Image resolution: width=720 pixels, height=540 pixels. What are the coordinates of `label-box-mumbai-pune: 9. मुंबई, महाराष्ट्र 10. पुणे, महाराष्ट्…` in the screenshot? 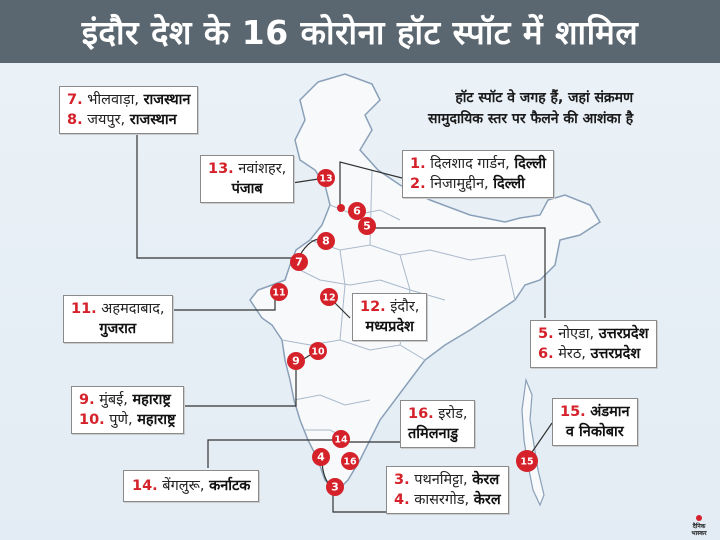 It's located at (127, 410).